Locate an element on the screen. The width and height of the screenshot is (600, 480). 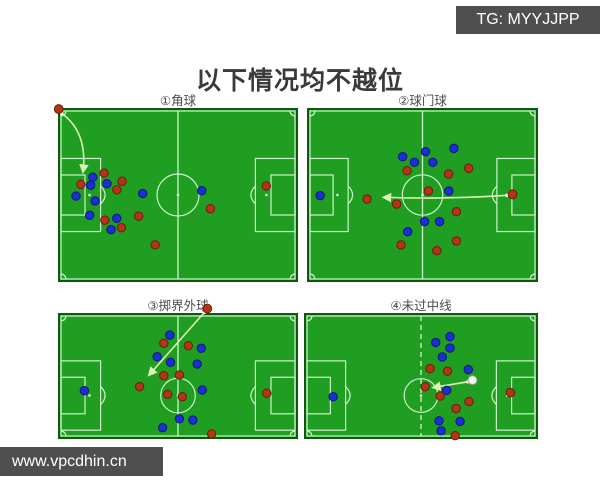
panel-label-goal-kick: ②球门球 is located at coordinates (422, 101).